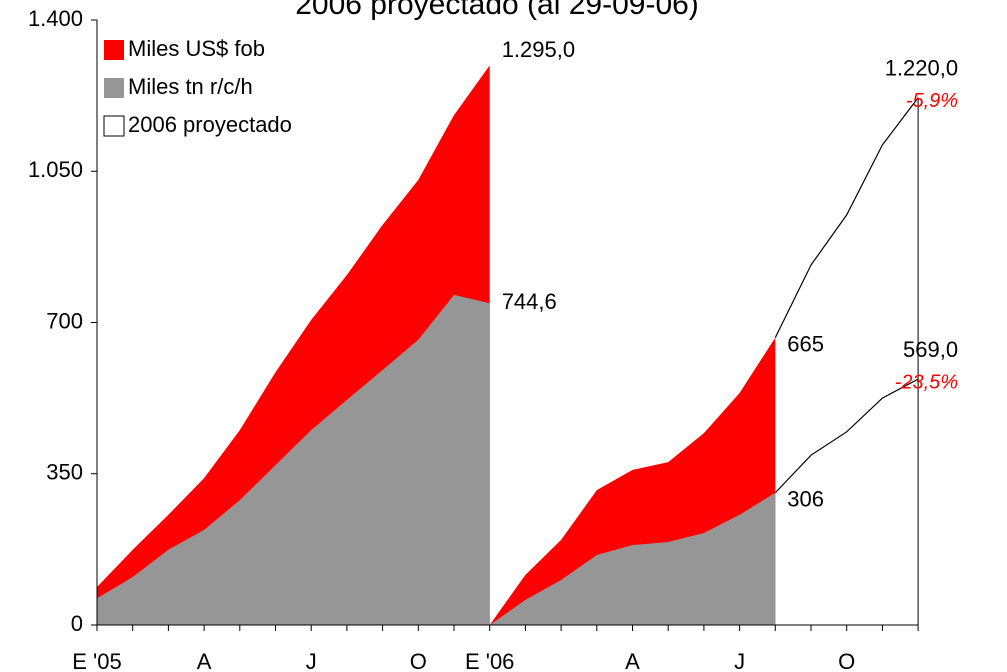 Image resolution: width=1007 pixels, height=672 pixels. What do you see at coordinates (96, 660) in the screenshot?
I see `x-tick-label: E '05` at bounding box center [96, 660].